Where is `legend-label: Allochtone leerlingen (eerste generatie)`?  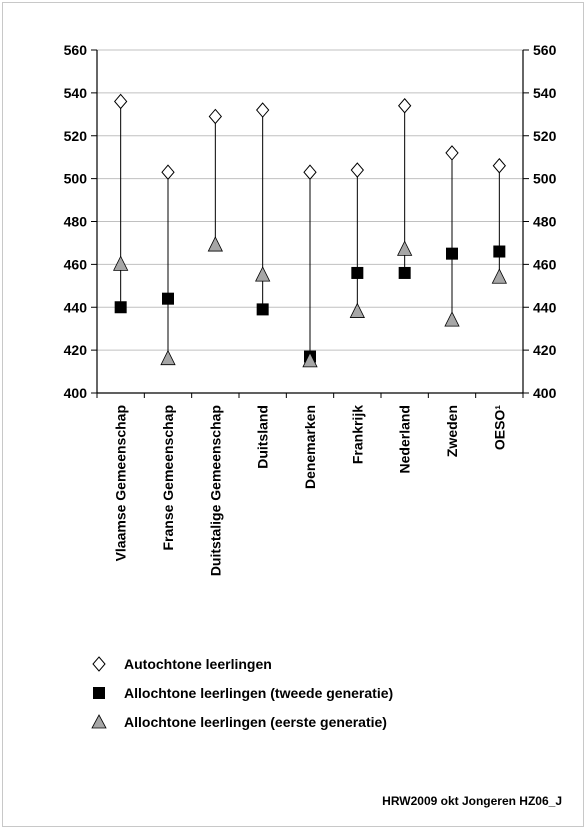 legend-label: Allochtone leerlingen (eerste generatie) is located at coordinates (255, 722).